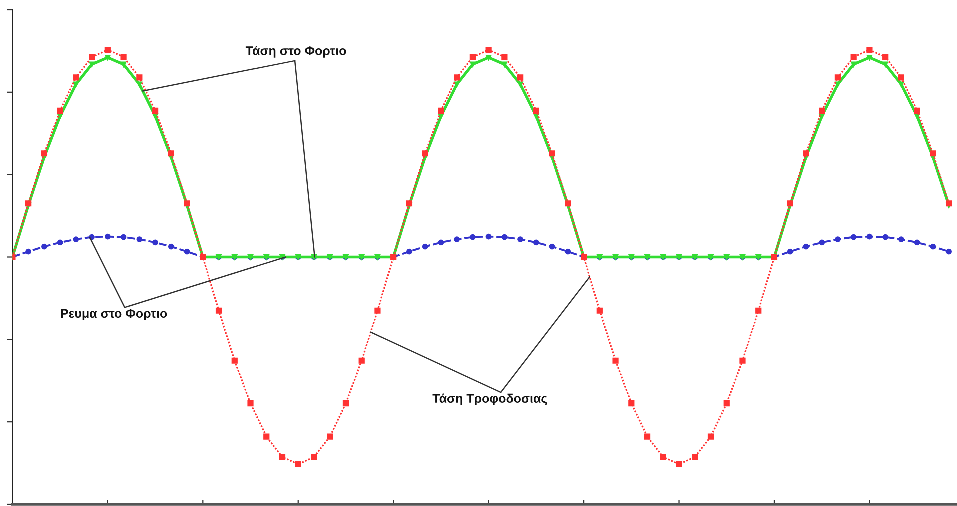  I want to click on annotation: Τάση στο Φορτιο, so click(296, 52).